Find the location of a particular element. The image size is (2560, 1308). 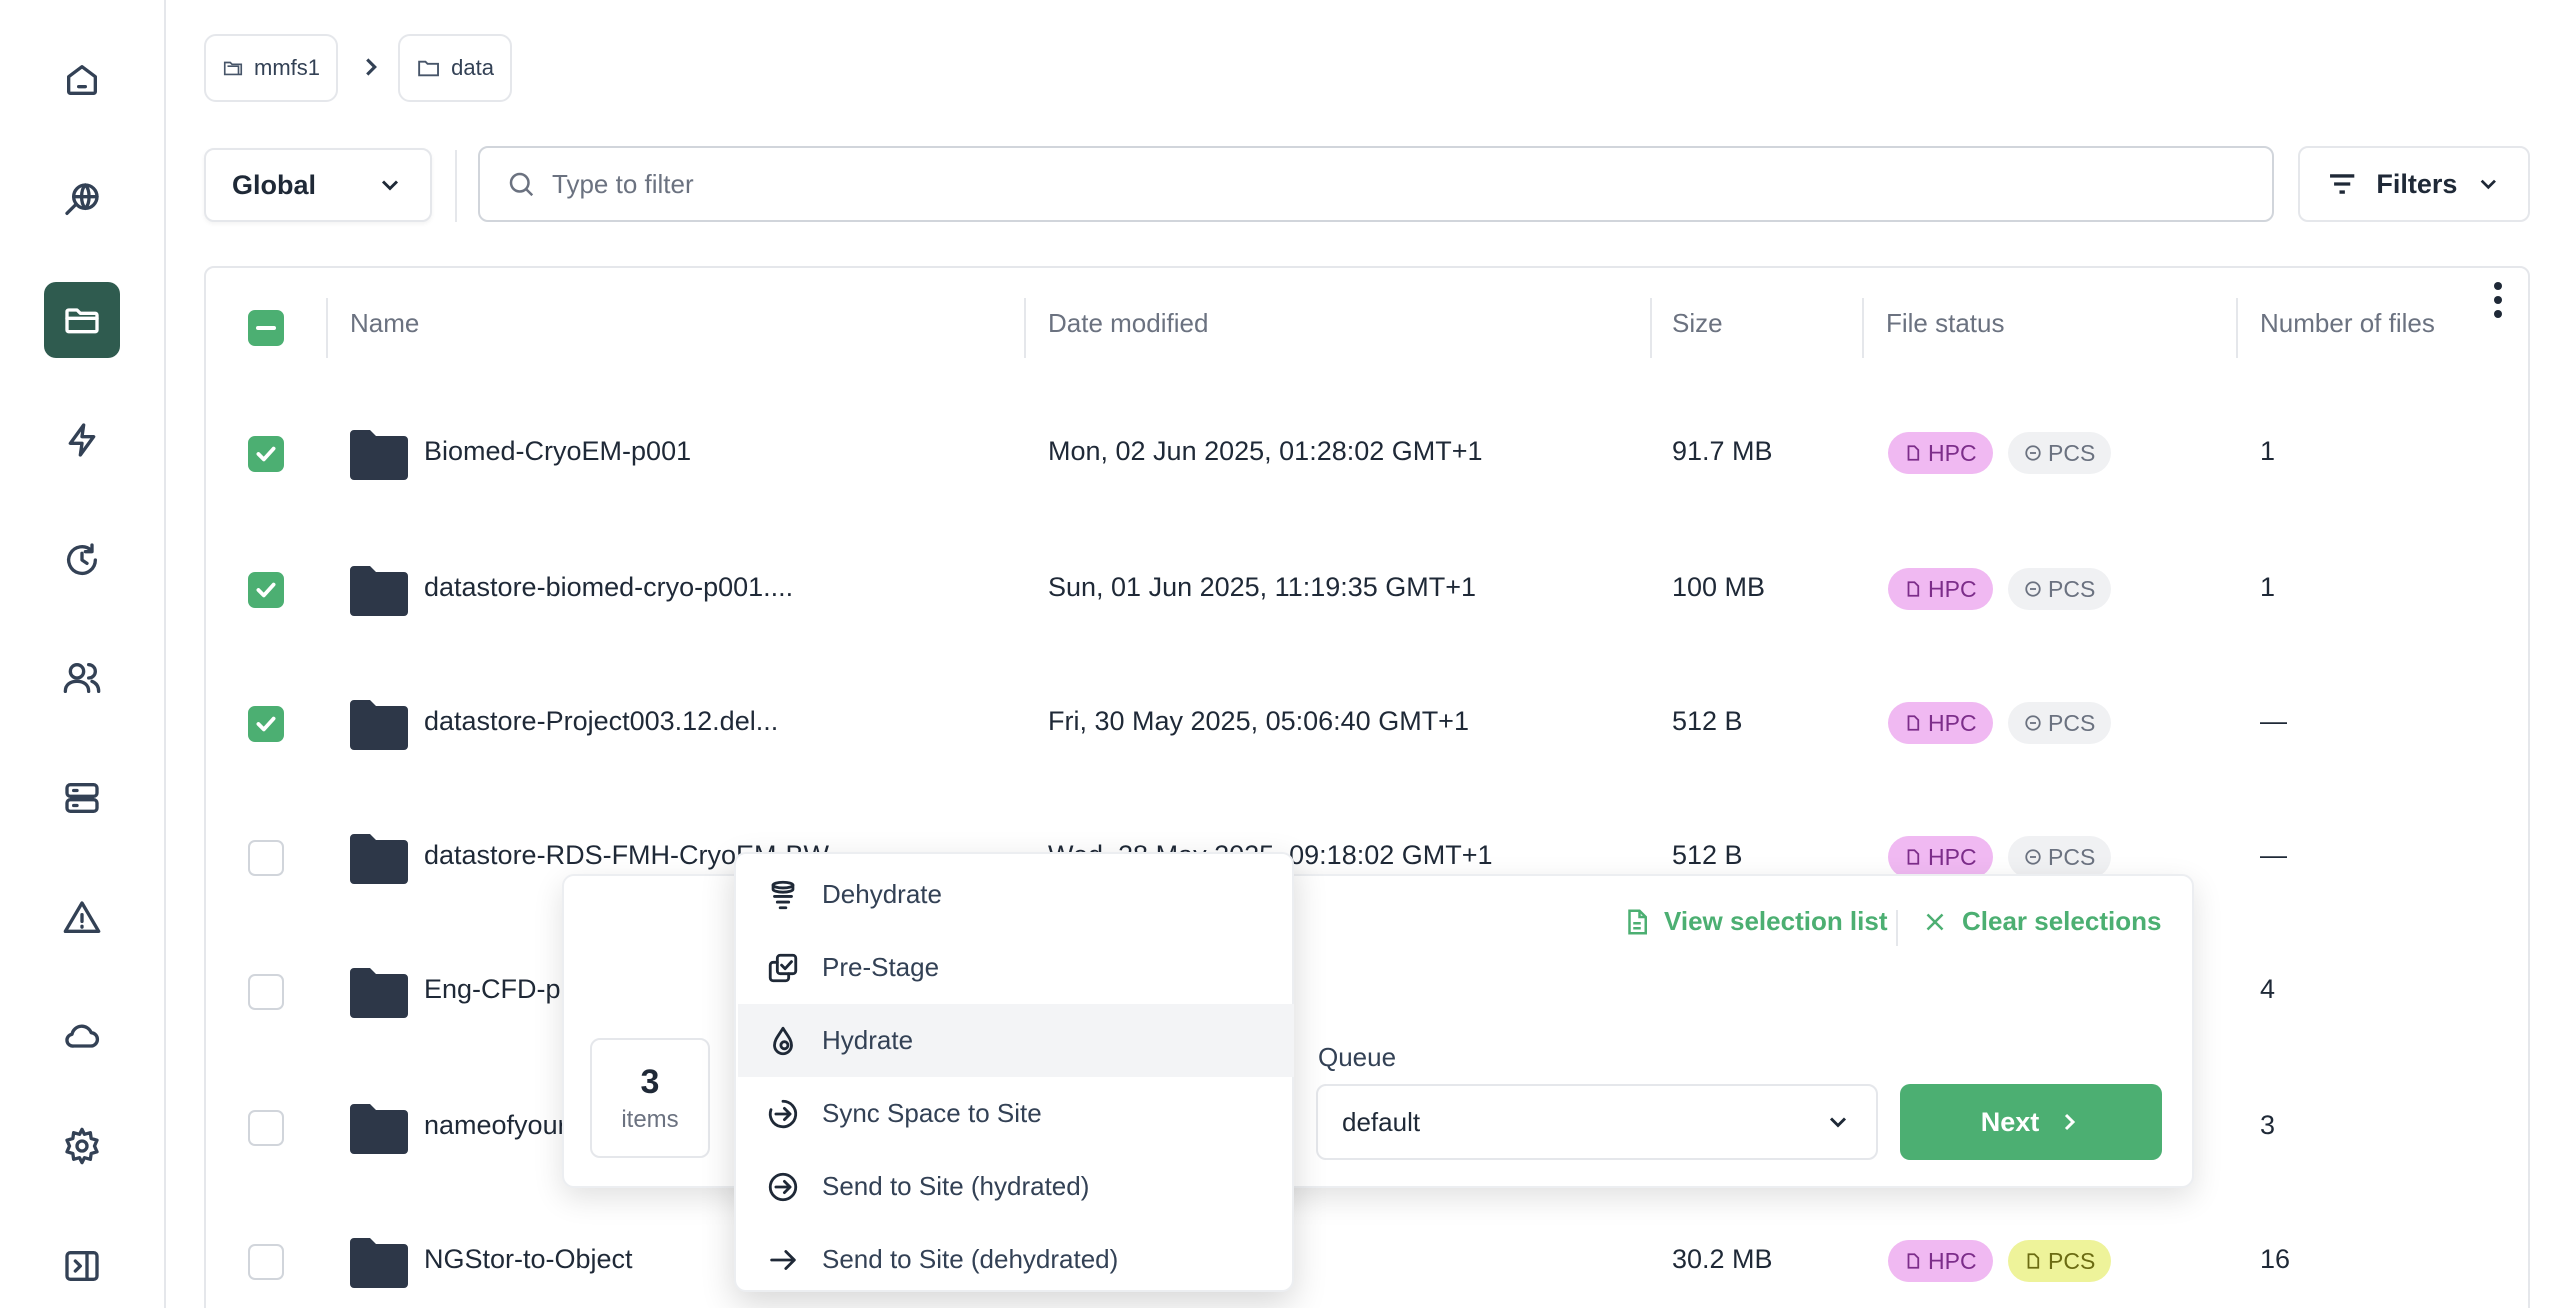

menu-item-label: Pre-Stage is located at coordinates (881, 967).